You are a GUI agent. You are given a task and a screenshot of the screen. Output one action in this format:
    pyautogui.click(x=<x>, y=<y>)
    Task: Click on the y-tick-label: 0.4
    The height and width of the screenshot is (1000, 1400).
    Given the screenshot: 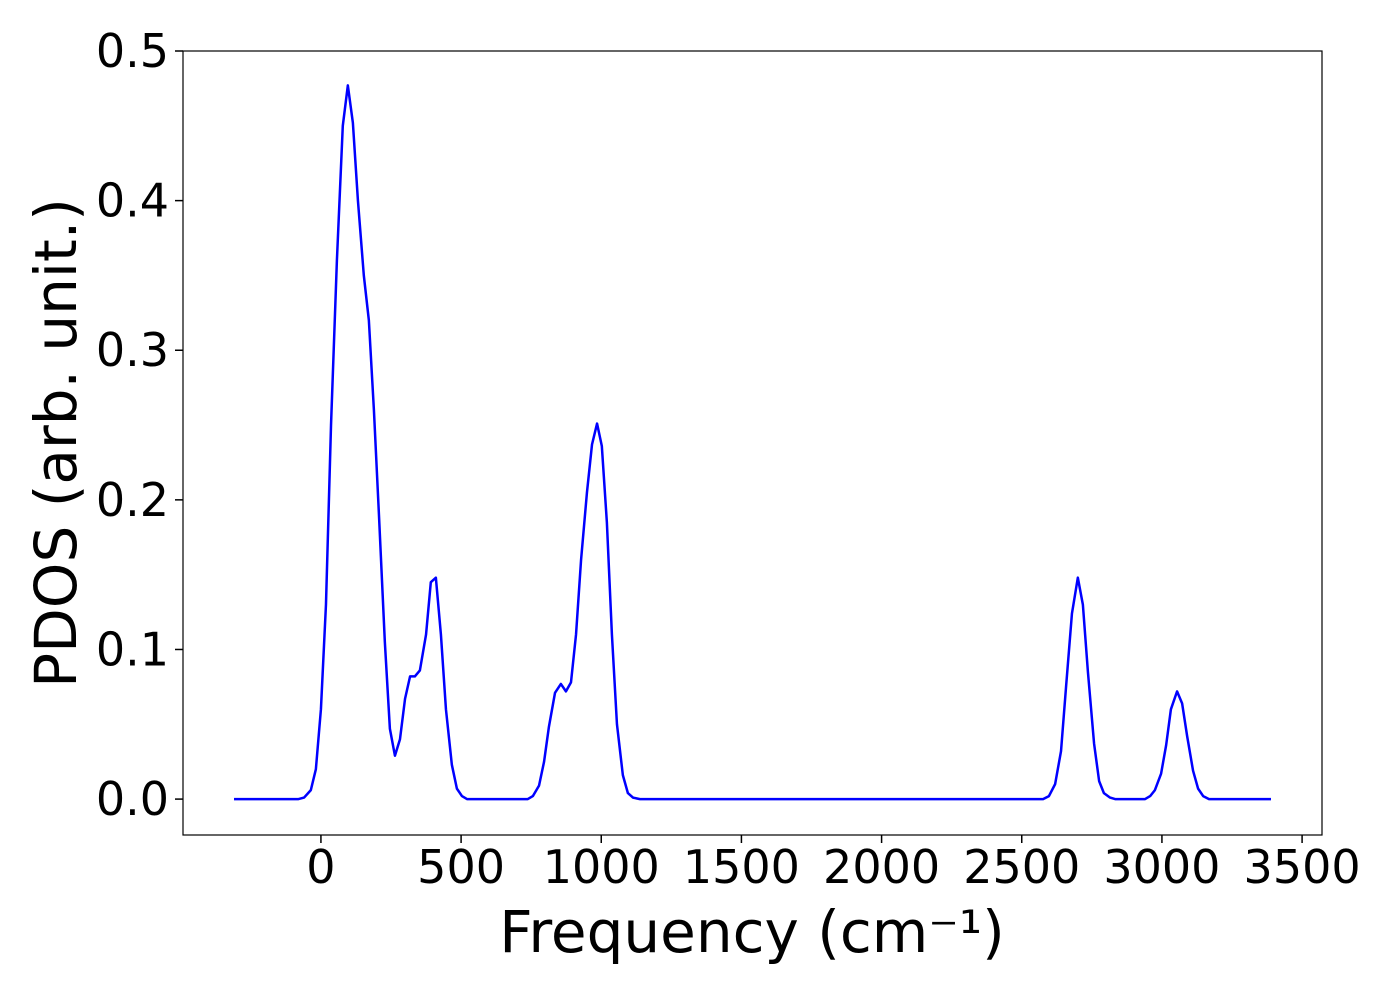 What is the action you would take?
    pyautogui.click(x=132, y=201)
    